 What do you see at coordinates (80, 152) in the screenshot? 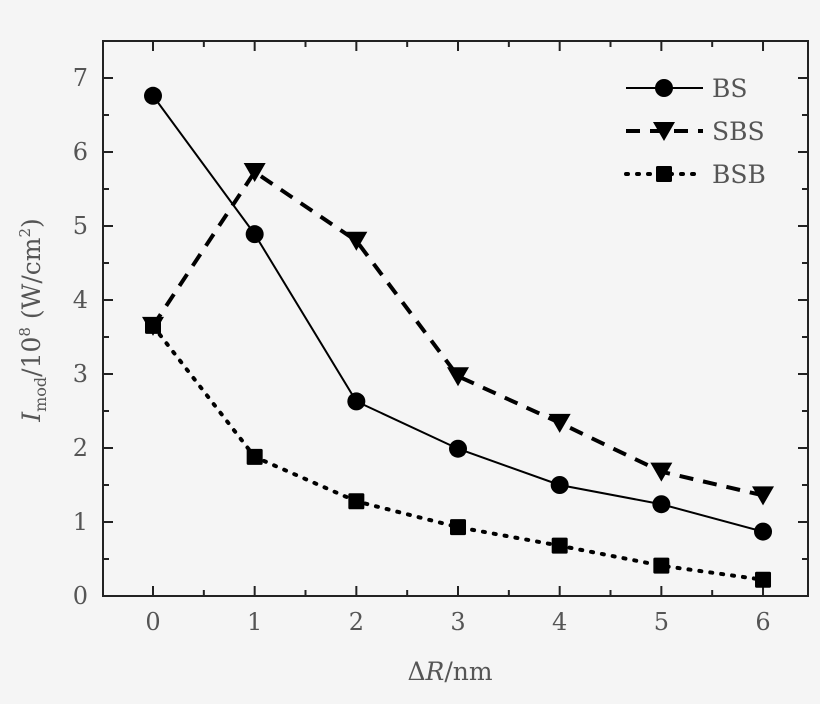
I see `y-tick-label: 6` at bounding box center [80, 152].